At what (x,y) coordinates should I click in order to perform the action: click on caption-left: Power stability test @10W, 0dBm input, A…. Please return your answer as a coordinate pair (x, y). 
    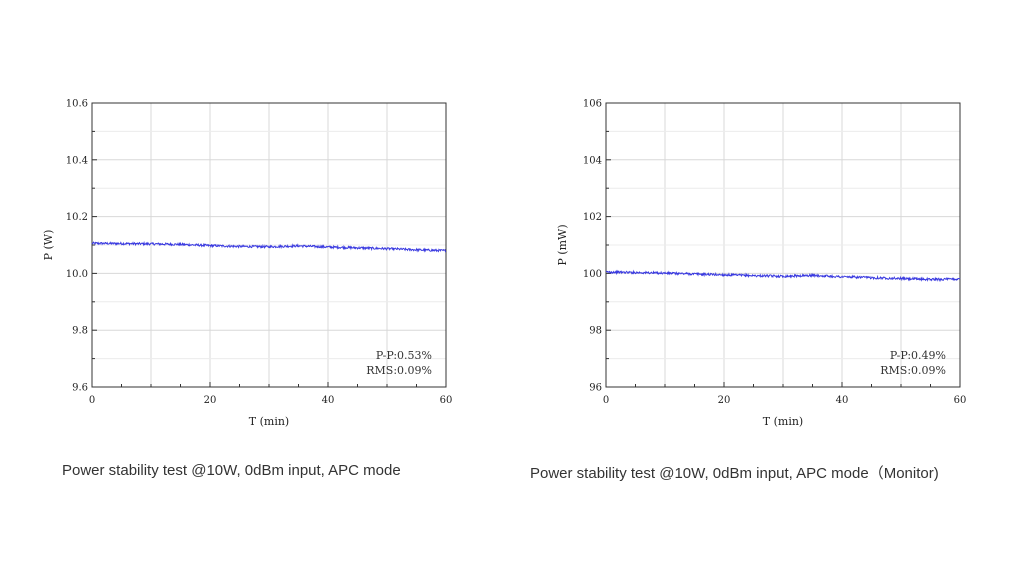
    Looking at the image, I should click on (231, 470).